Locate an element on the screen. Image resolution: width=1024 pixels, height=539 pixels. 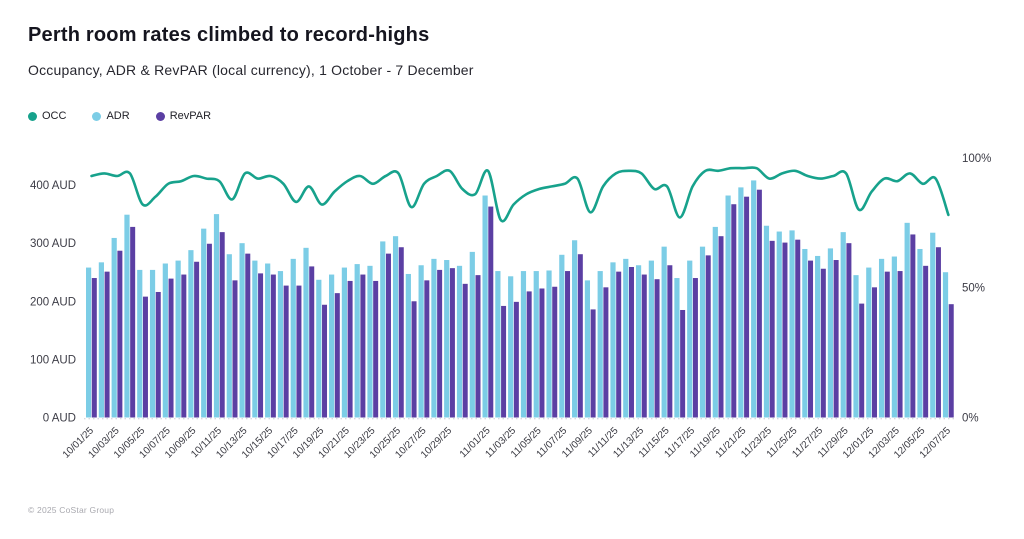
adr-legend-dot-icon is located at coordinates (97, 116).